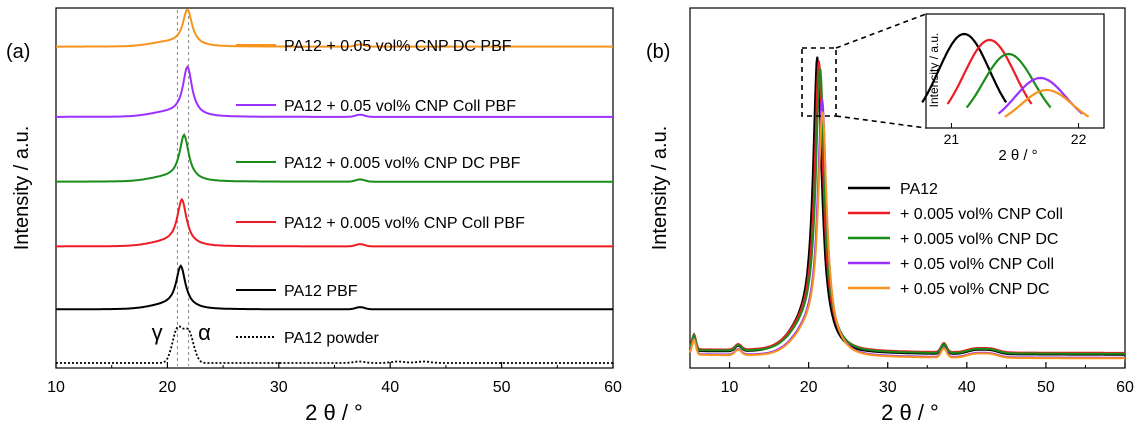 The image size is (1143, 428). I want to click on panel-a-legend-label-0: PA12 + 0.05 vol% CNP DC PBF, so click(398, 46).